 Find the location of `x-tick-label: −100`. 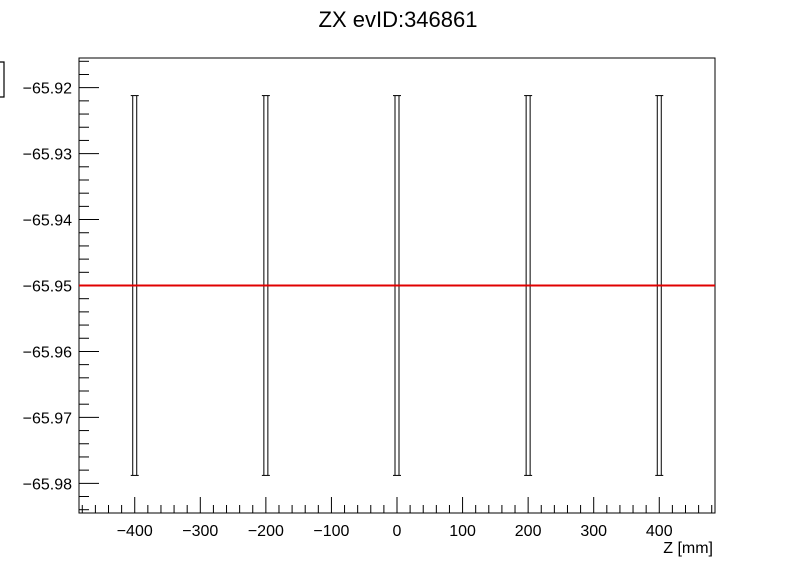

x-tick-label: −100 is located at coordinates (331, 531).